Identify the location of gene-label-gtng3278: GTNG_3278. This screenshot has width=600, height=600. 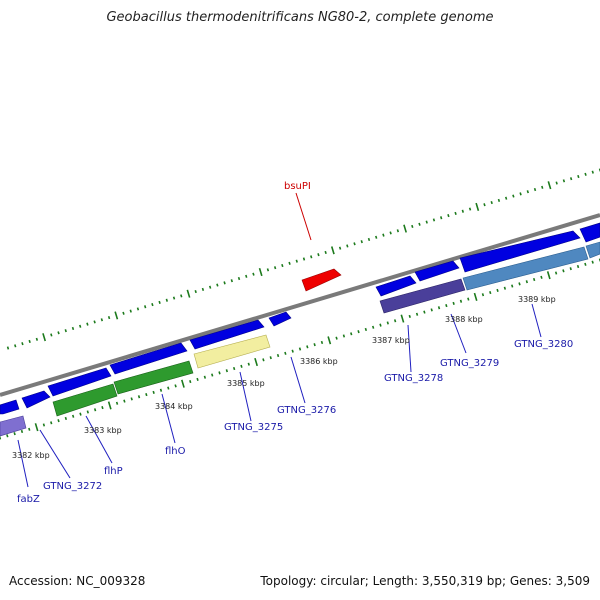
(413, 378).